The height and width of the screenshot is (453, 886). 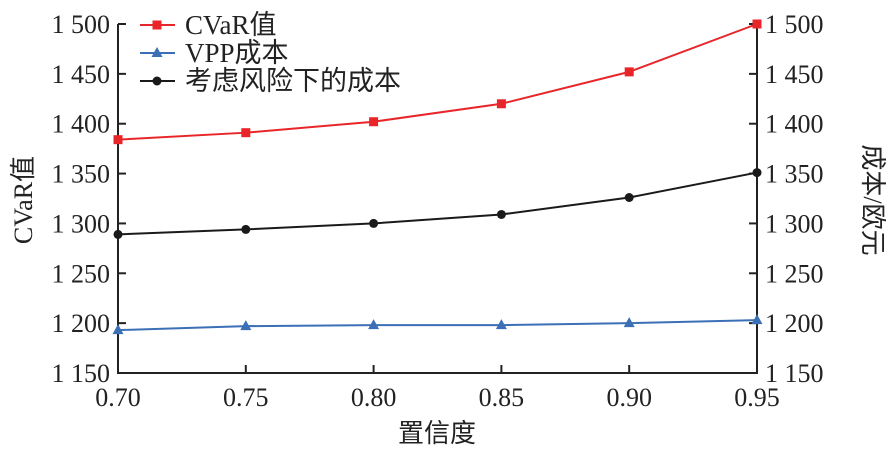 What do you see at coordinates (374, 397) in the screenshot?
I see `x-tick-label: 0.80` at bounding box center [374, 397].